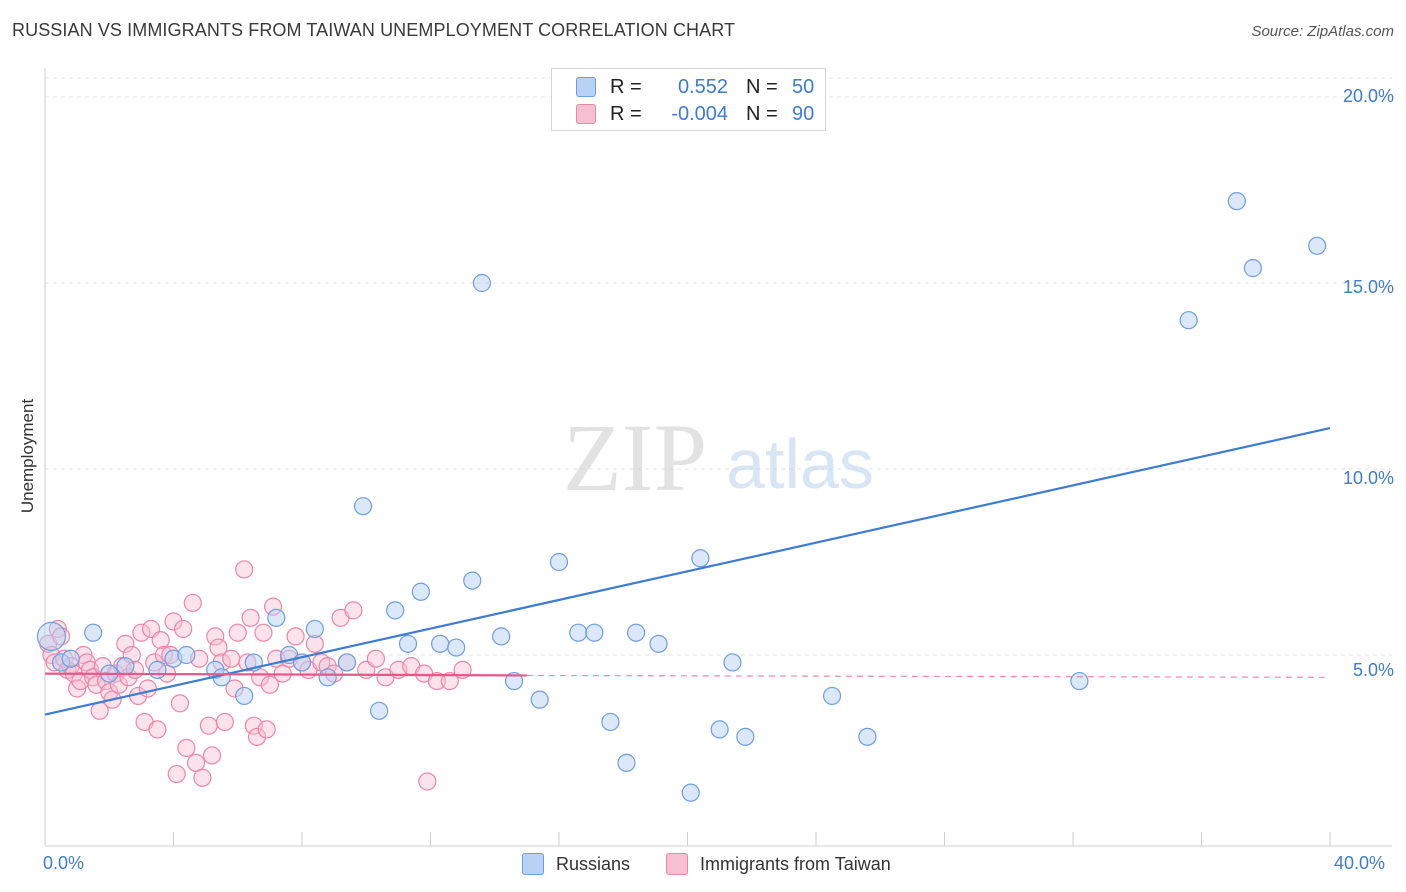 This screenshot has width=1406, height=892. Describe the element at coordinates (1322, 31) in the screenshot. I see `source-credit: Source: ZipAtlas.com` at that location.